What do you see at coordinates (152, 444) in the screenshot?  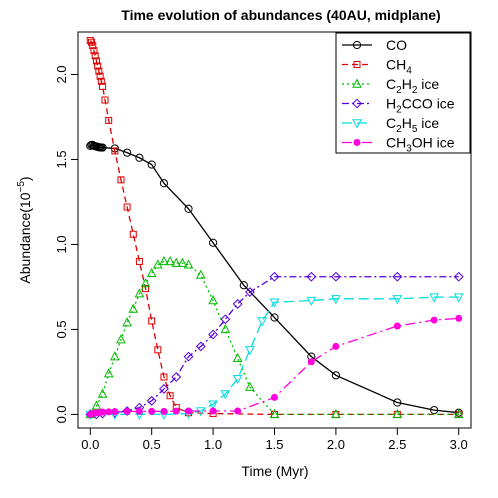 I see `x-tick-label: 0.5` at bounding box center [152, 444].